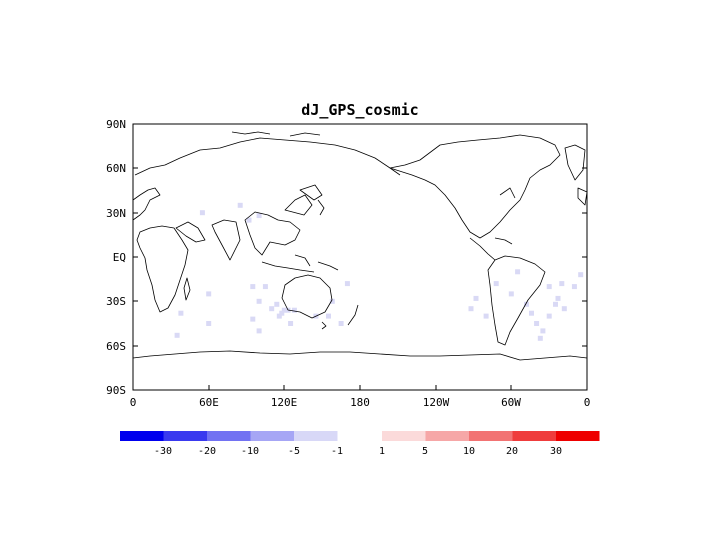  I want to click on lat-label: 30S, so click(116, 301).